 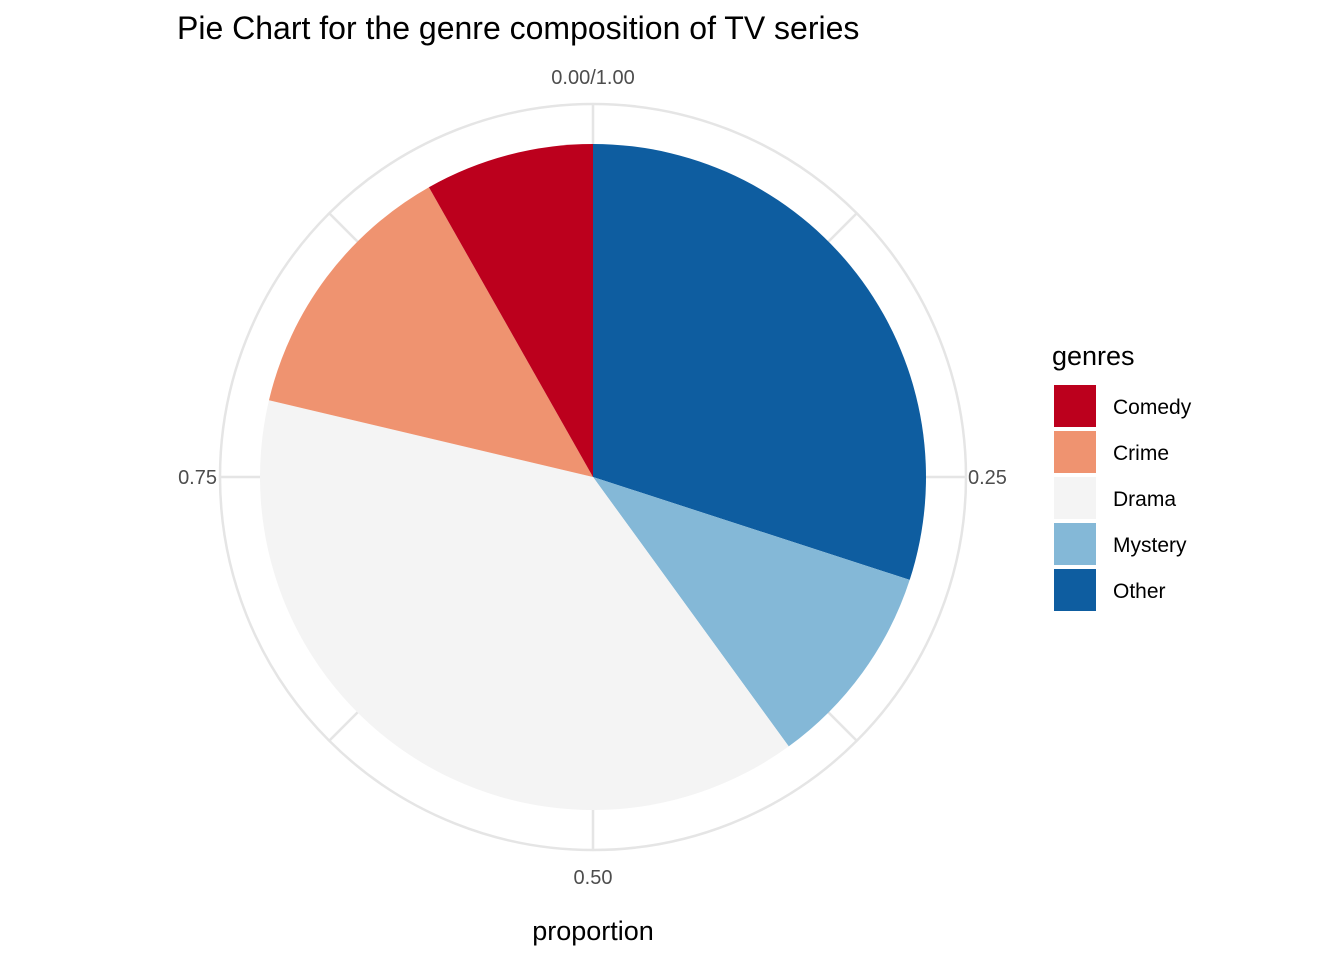 I want to click on legend-key-drama, so click(x=1075, y=498).